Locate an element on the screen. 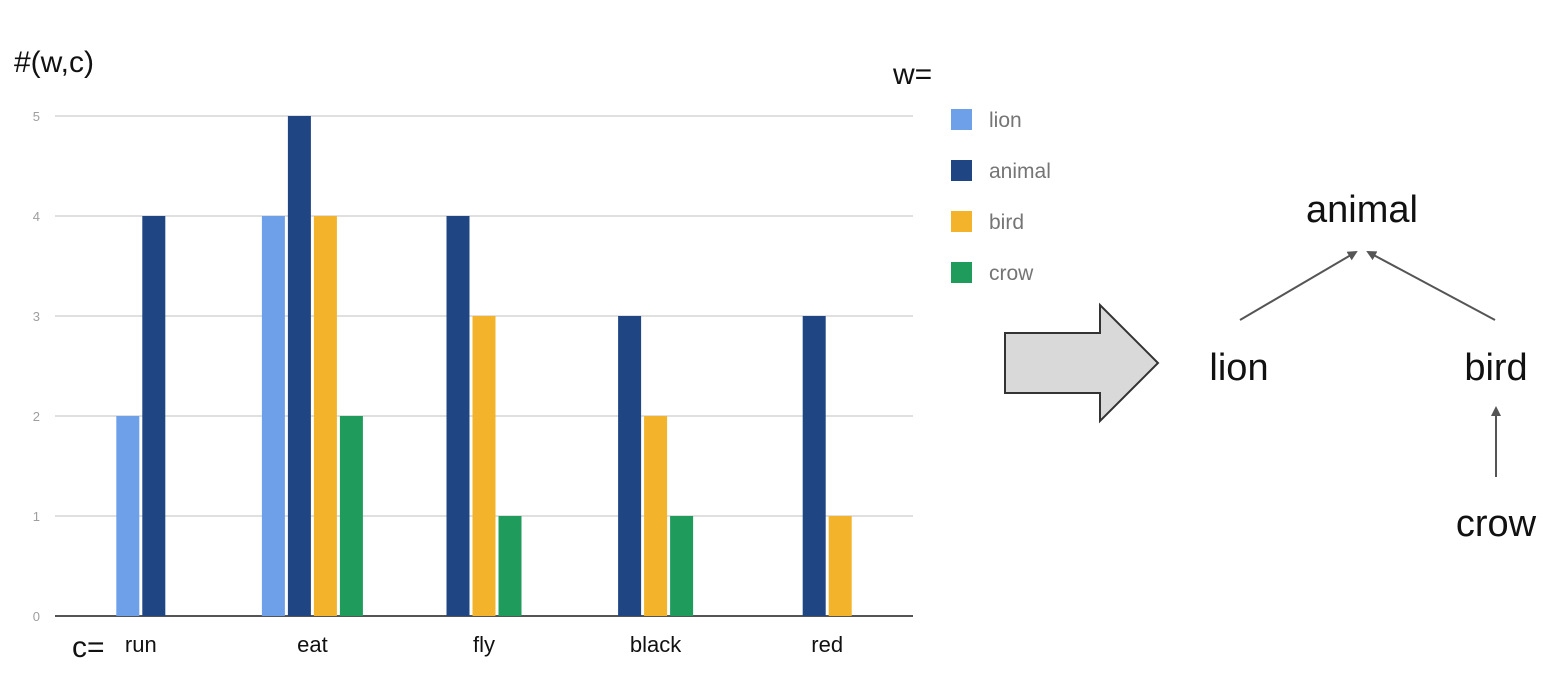 The image size is (1552, 700). node-crow: crow is located at coordinates (1496, 524).